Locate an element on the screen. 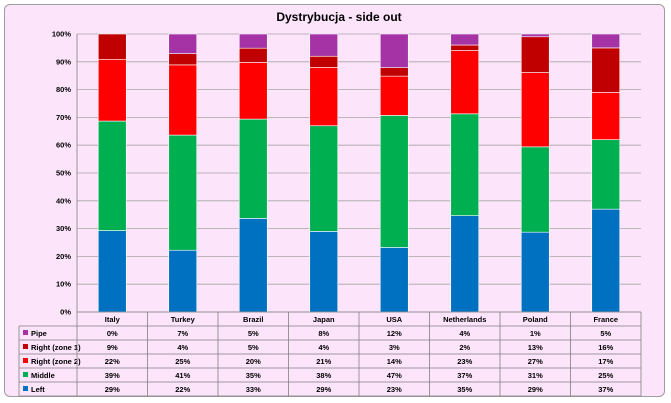  data-label-right-zone-2-netherlands: 23% is located at coordinates (464, 361).